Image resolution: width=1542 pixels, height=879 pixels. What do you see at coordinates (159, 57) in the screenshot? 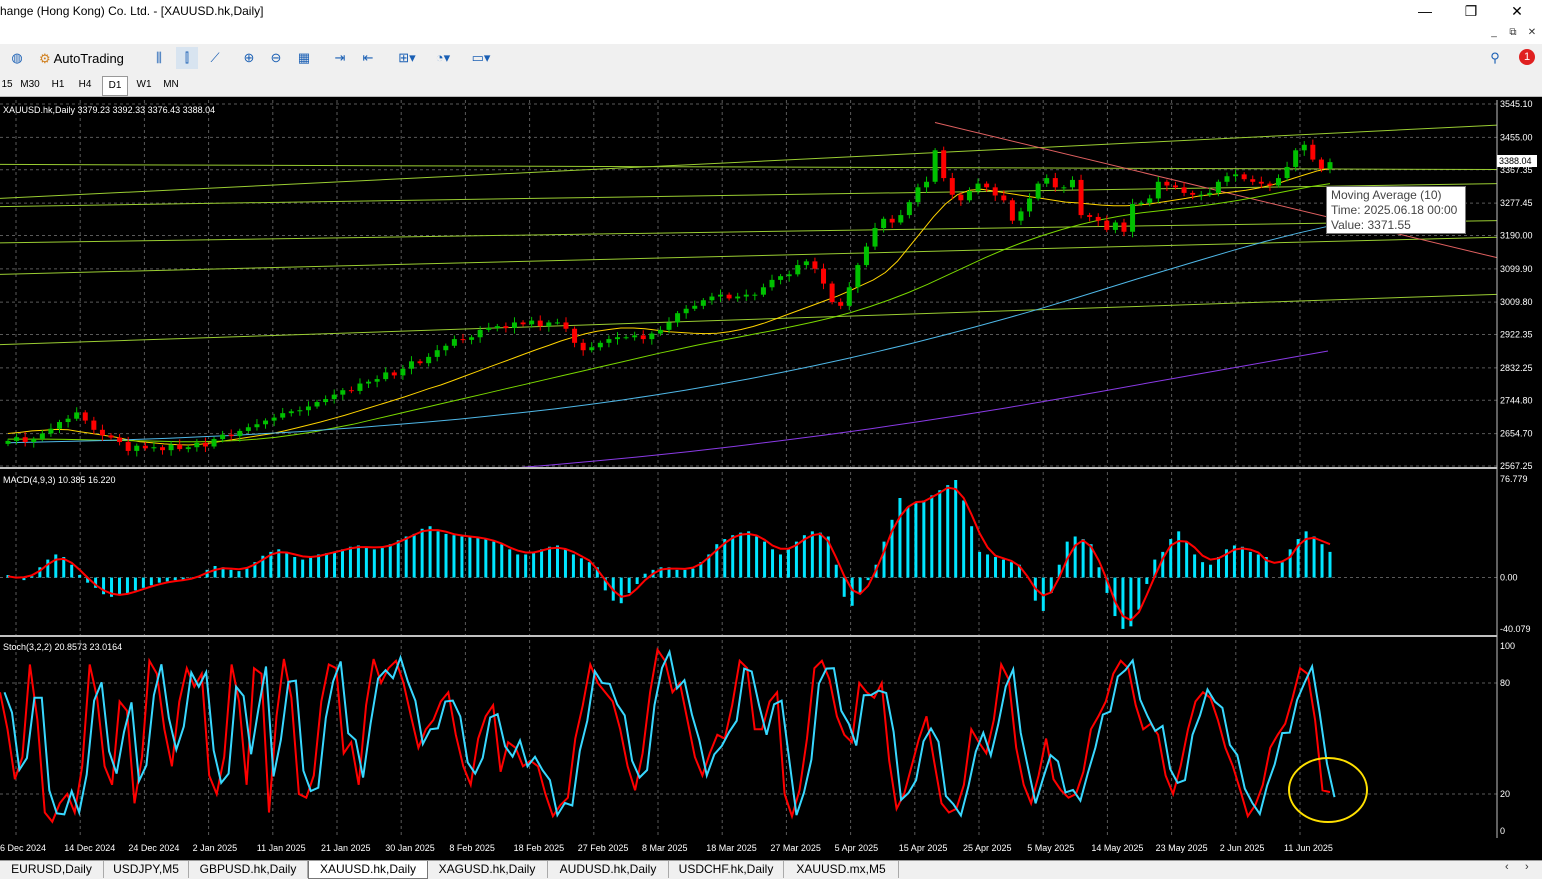
I see `bar-chart-icon: ⫼` at bounding box center [159, 57].